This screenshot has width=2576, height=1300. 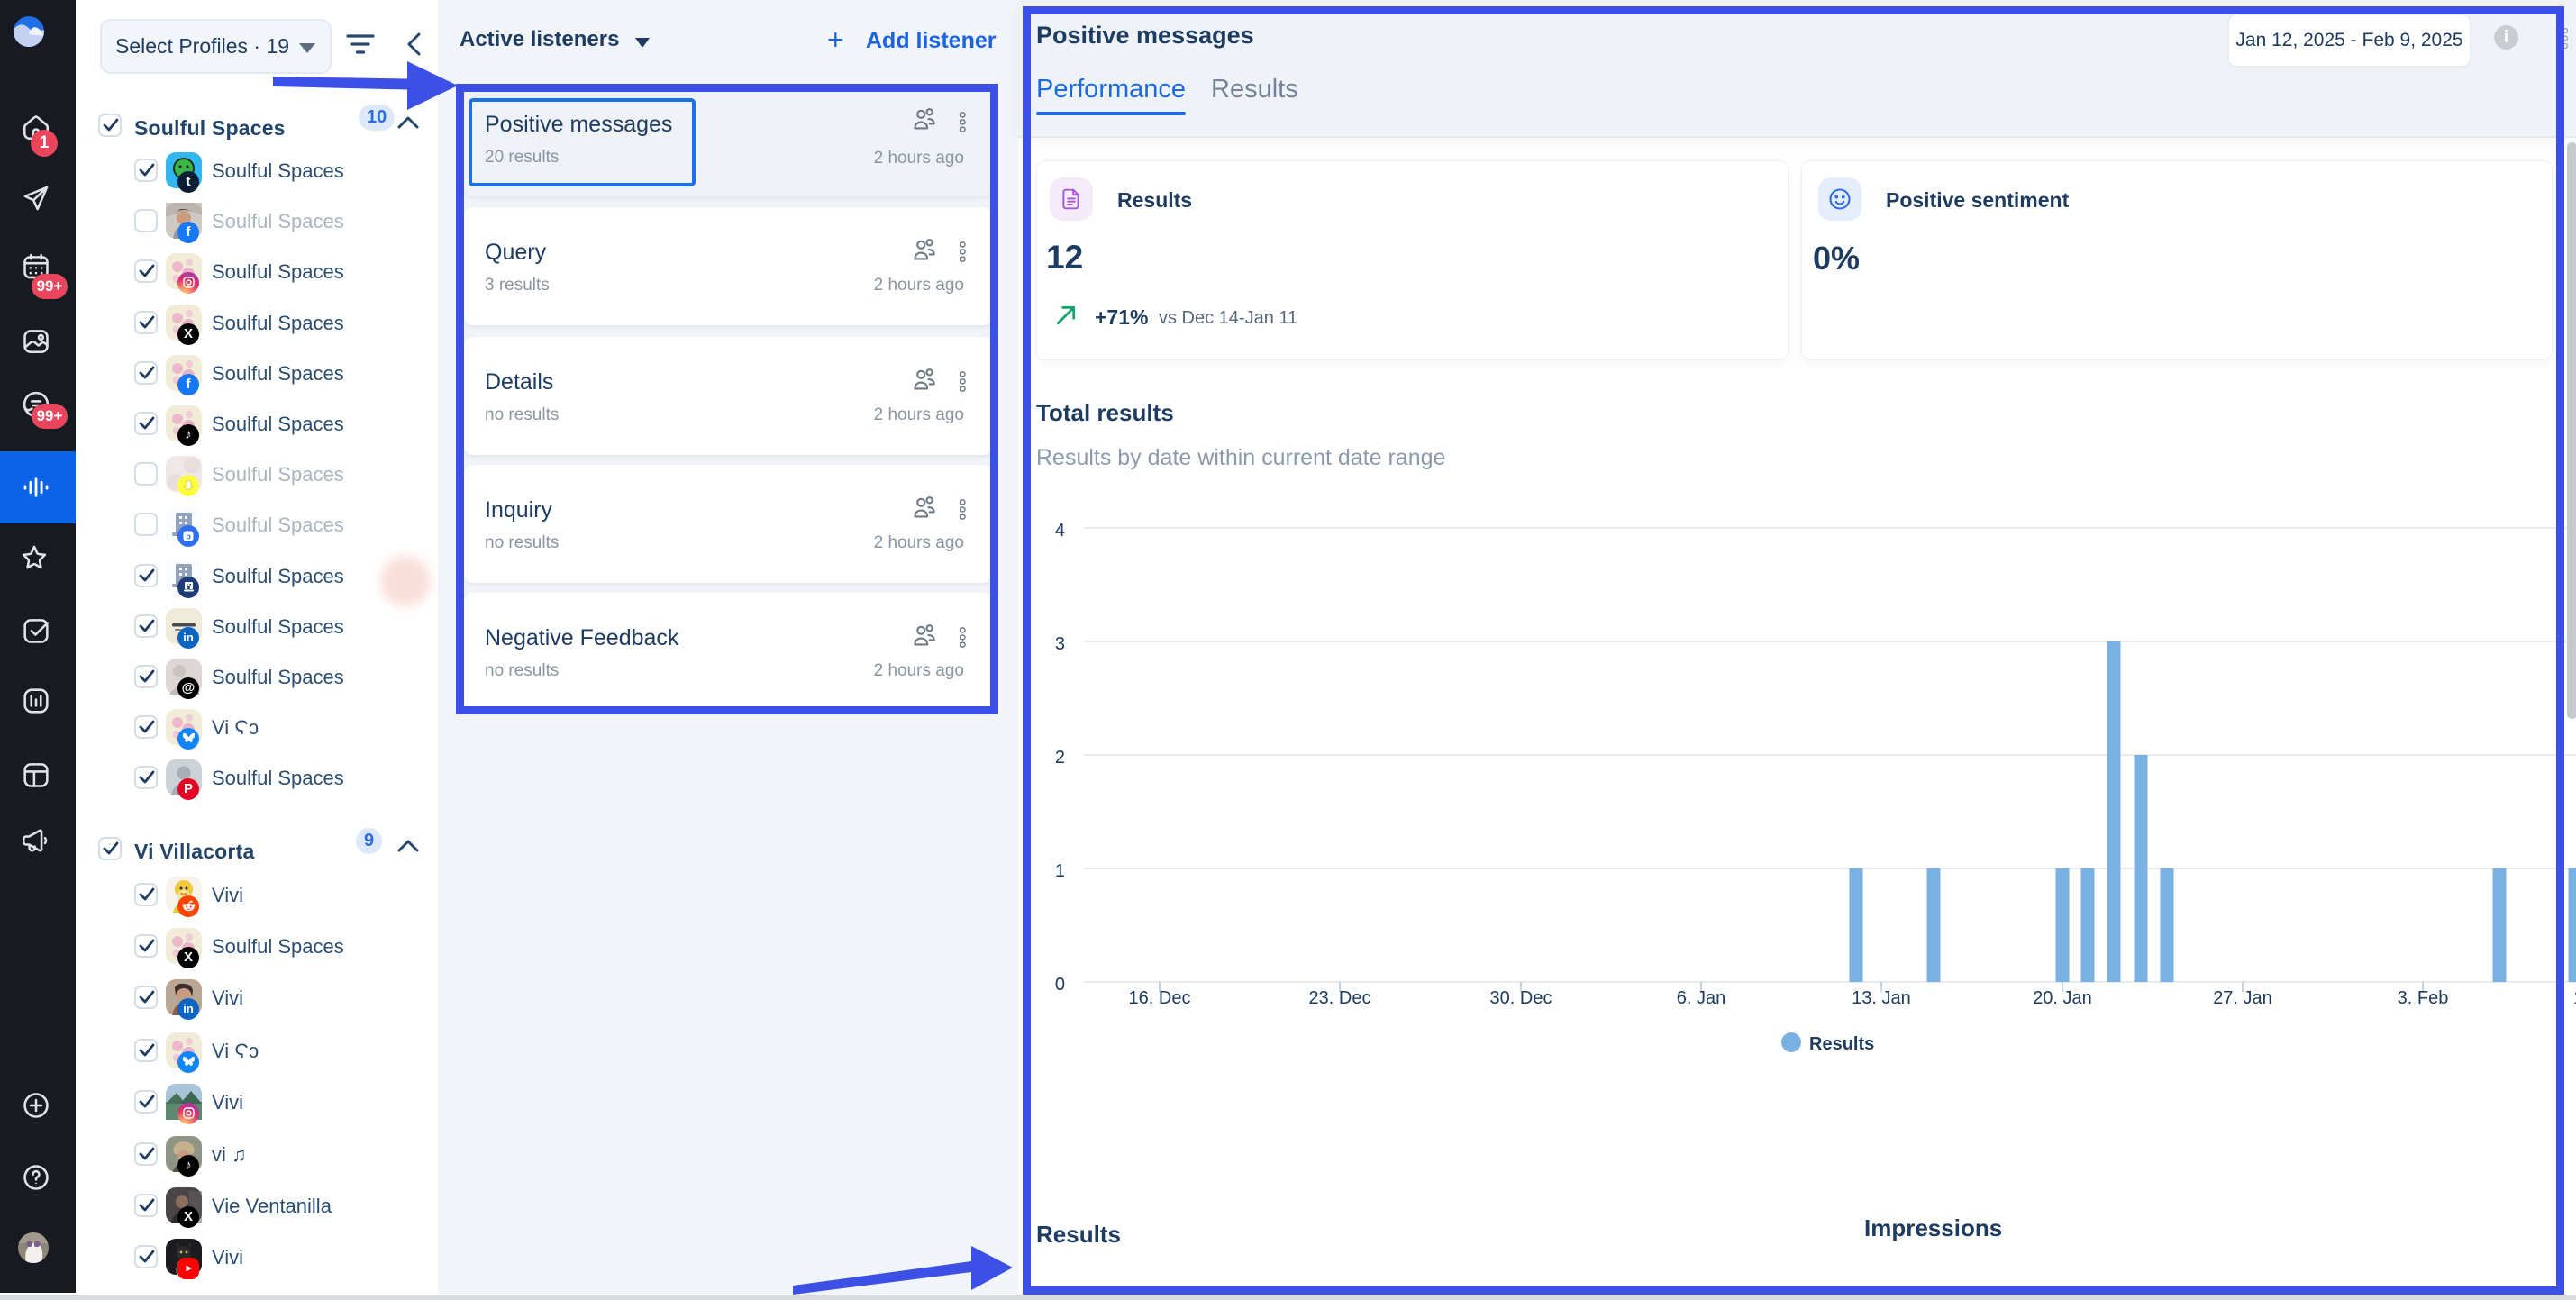 What do you see at coordinates (1521, 998) in the screenshot?
I see `svg-text: 30. Dec` at bounding box center [1521, 998].